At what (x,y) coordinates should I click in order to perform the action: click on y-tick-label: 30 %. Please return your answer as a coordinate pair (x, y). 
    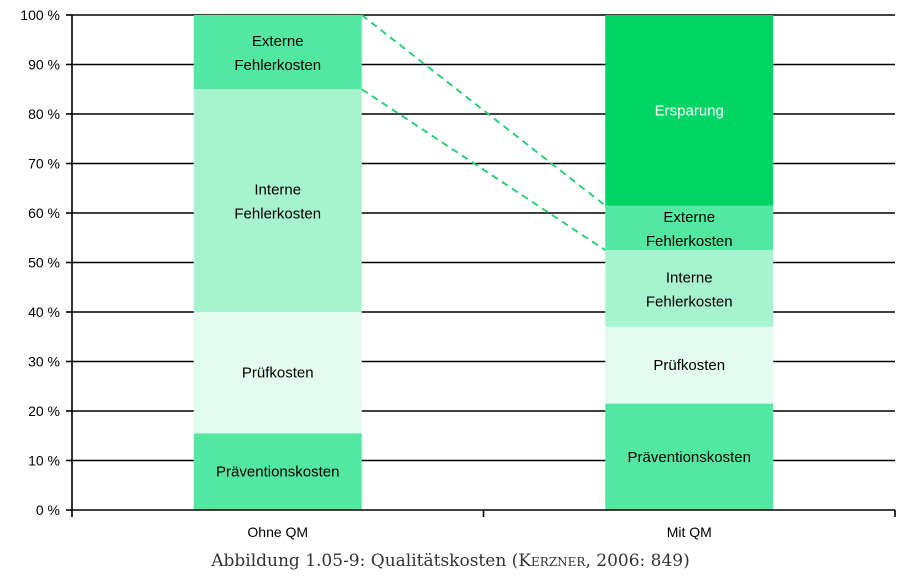
    Looking at the image, I should click on (44, 362).